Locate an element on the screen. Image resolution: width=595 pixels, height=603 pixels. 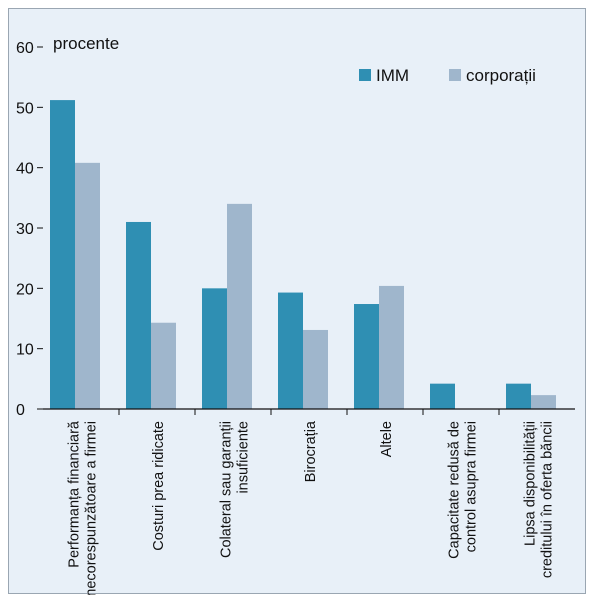
x-tick-label: Costuri prea ridicate is located at coordinates (159, 486).